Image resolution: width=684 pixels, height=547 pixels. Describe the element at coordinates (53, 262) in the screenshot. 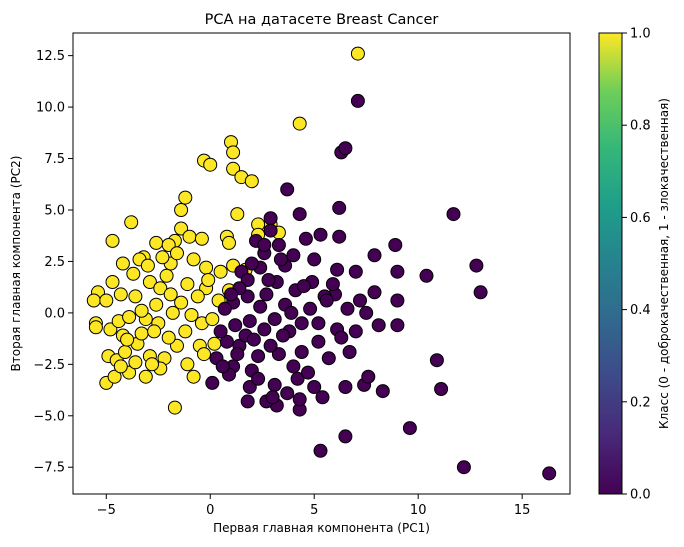

I see `y-axis-ticks: −7.5 −5.0 −2.5 0.0 2.5 5.0 7.5 10.0 12.5` at that location.